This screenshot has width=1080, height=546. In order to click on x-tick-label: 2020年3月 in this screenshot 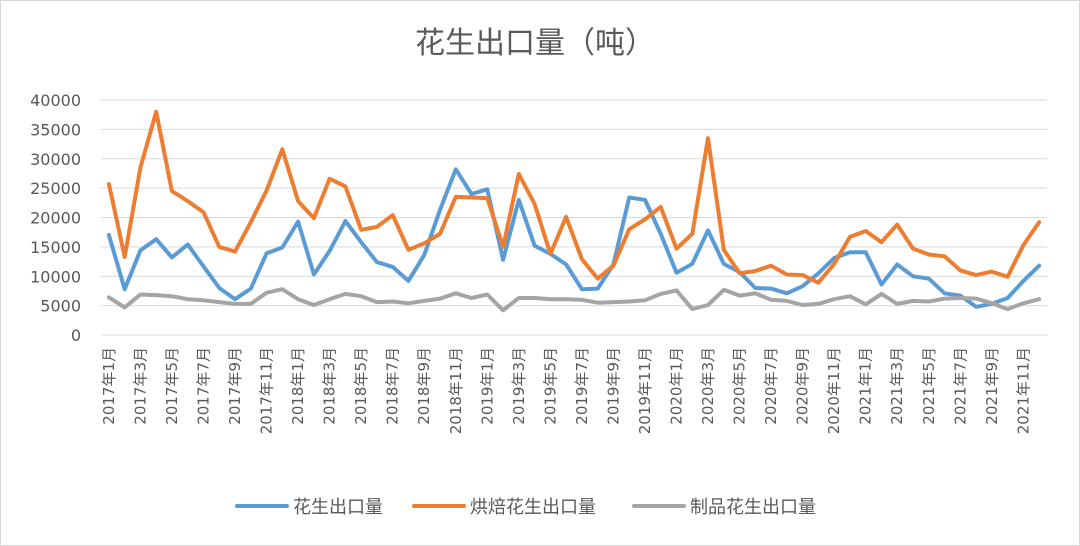, I will do `click(708, 386)`.